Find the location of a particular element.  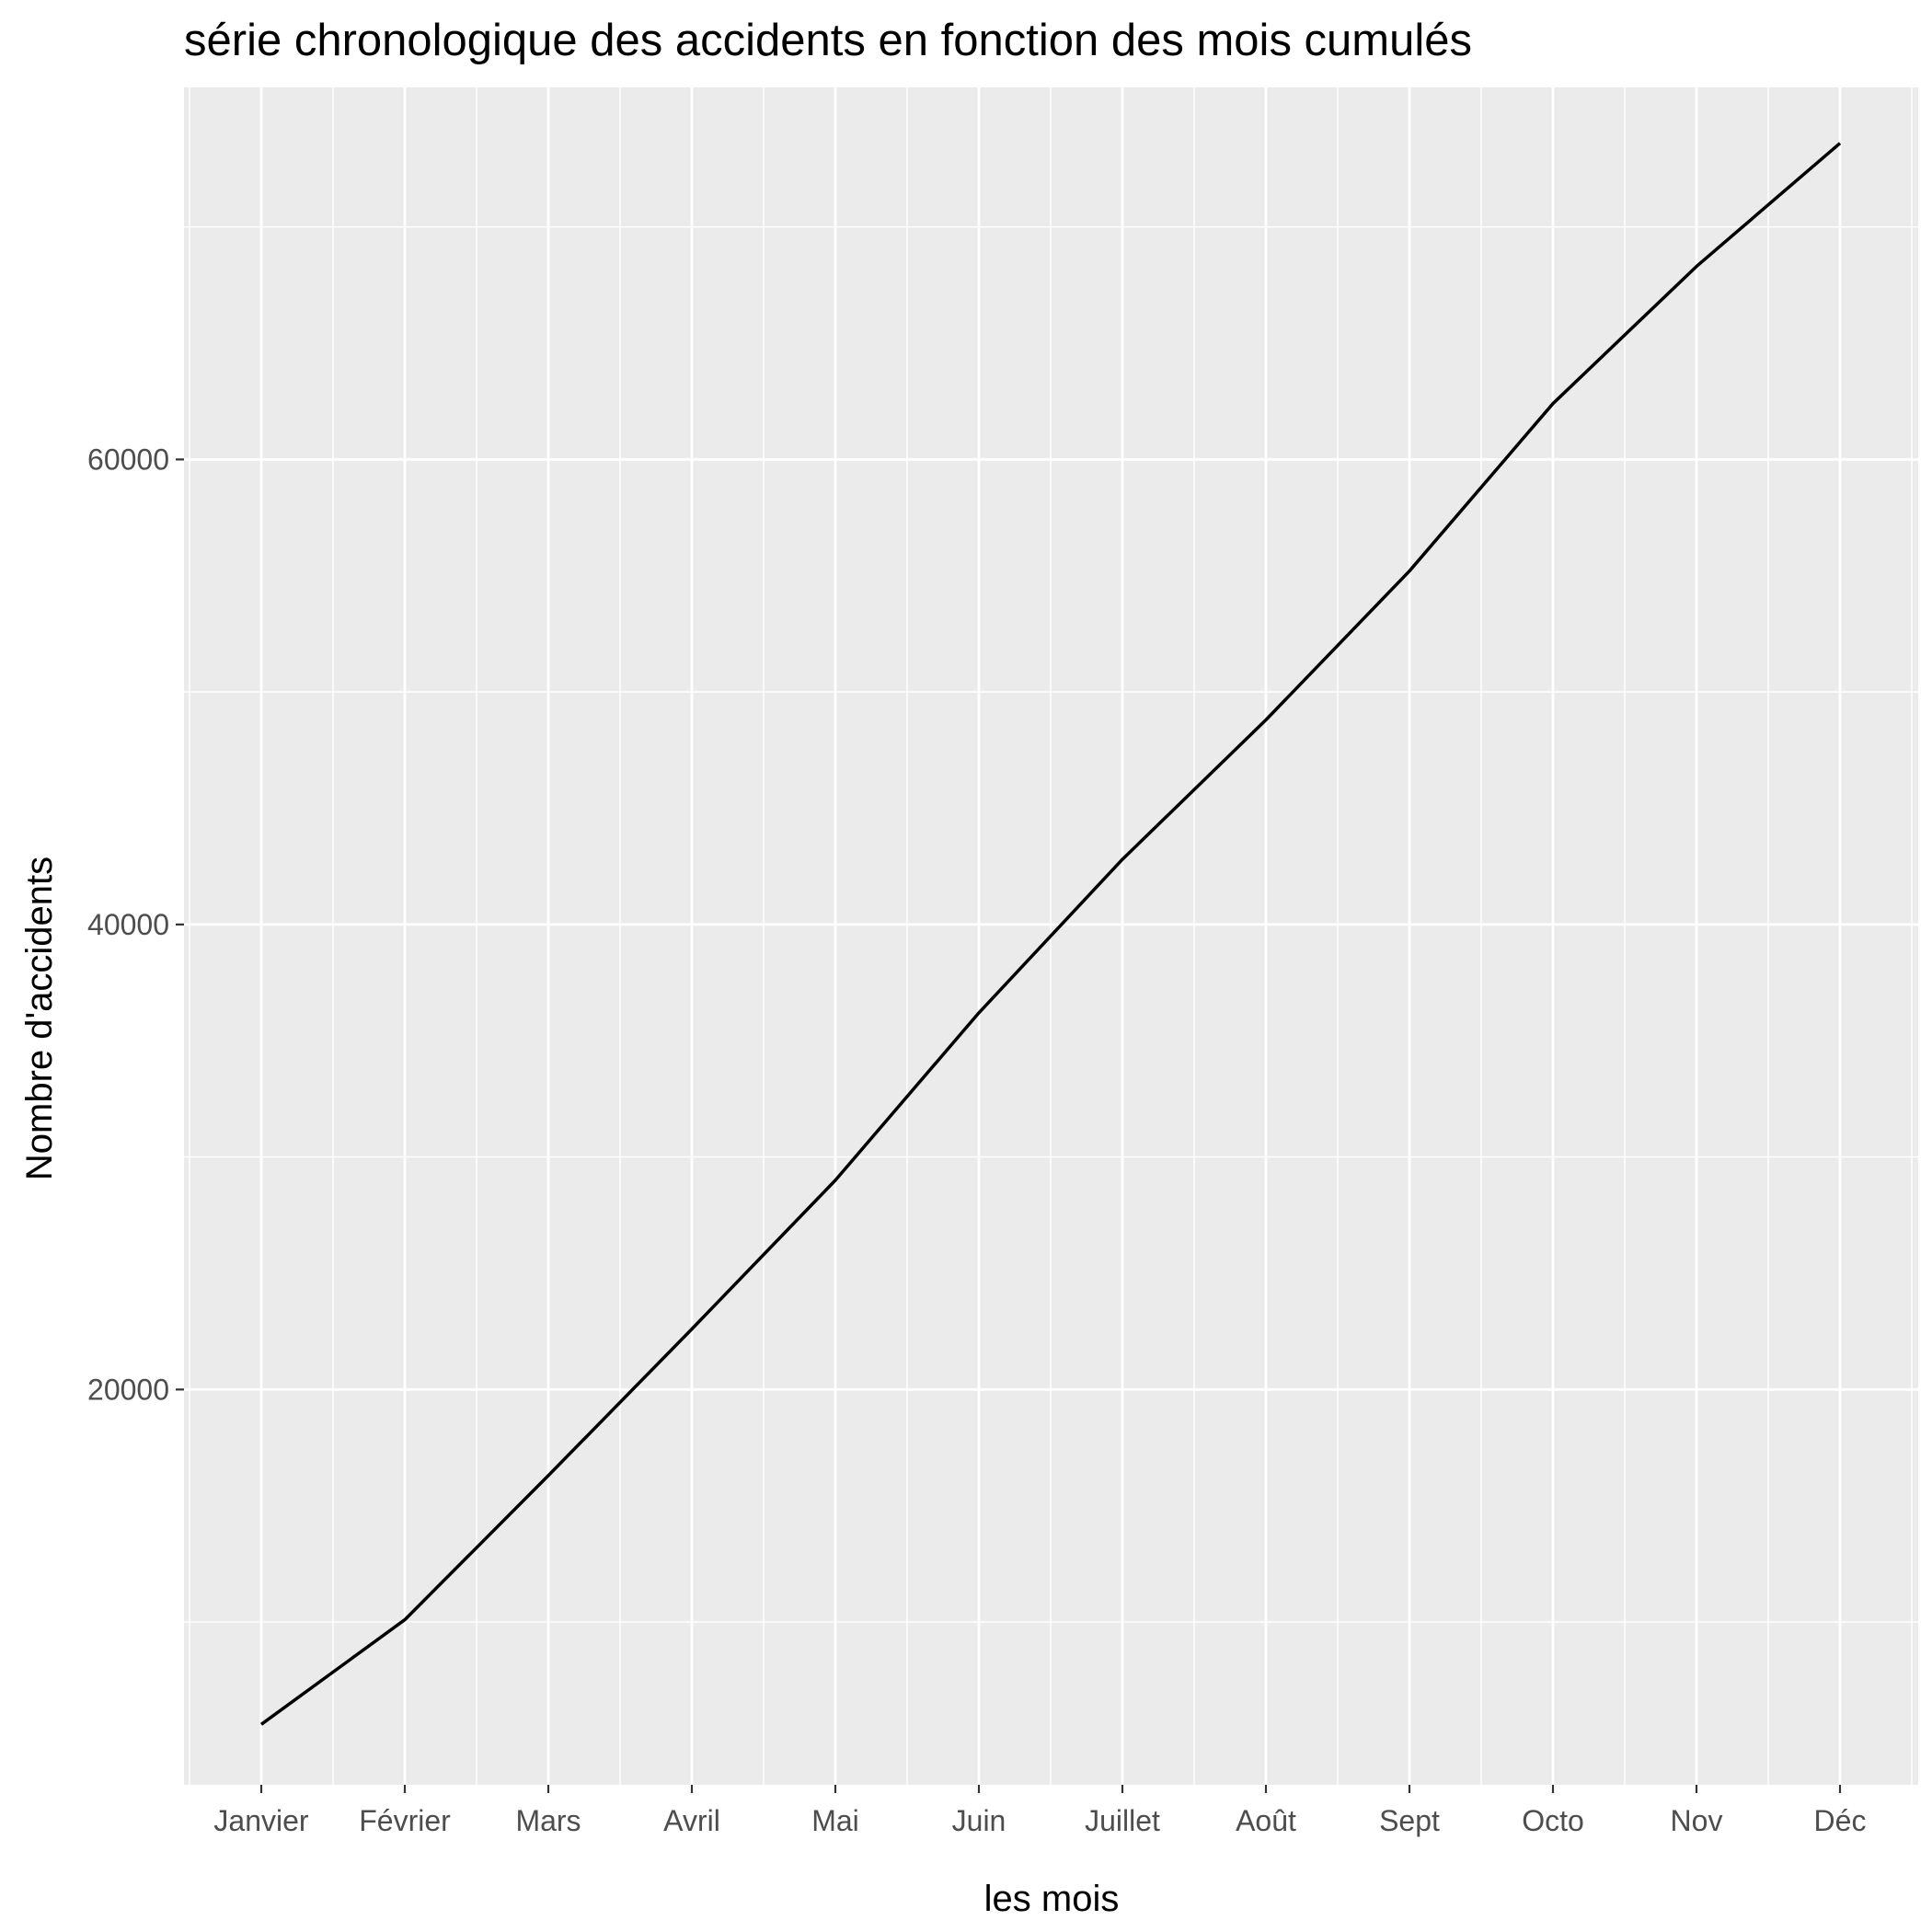

x-tick-label: Octo is located at coordinates (1553, 1820).